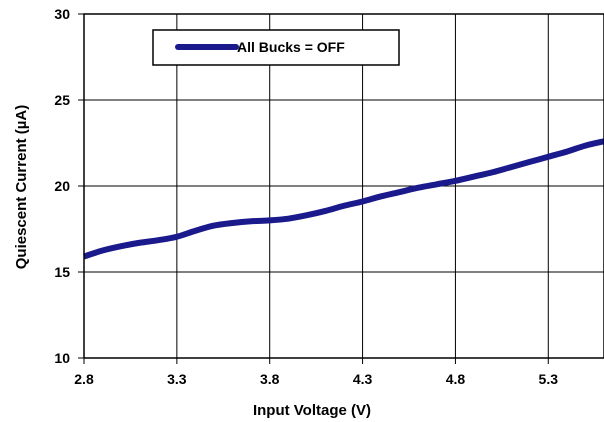 The width and height of the screenshot is (604, 422). What do you see at coordinates (177, 379) in the screenshot?
I see `x-tick-label: 3.3` at bounding box center [177, 379].